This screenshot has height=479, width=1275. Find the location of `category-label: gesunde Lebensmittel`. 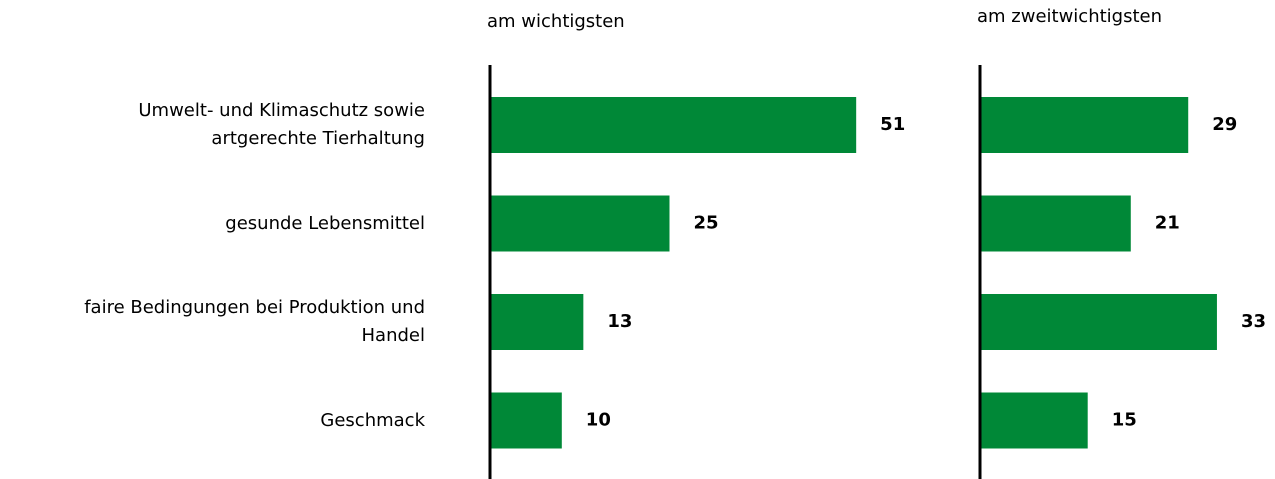

category-label: gesunde Lebensmittel is located at coordinates (325, 223).